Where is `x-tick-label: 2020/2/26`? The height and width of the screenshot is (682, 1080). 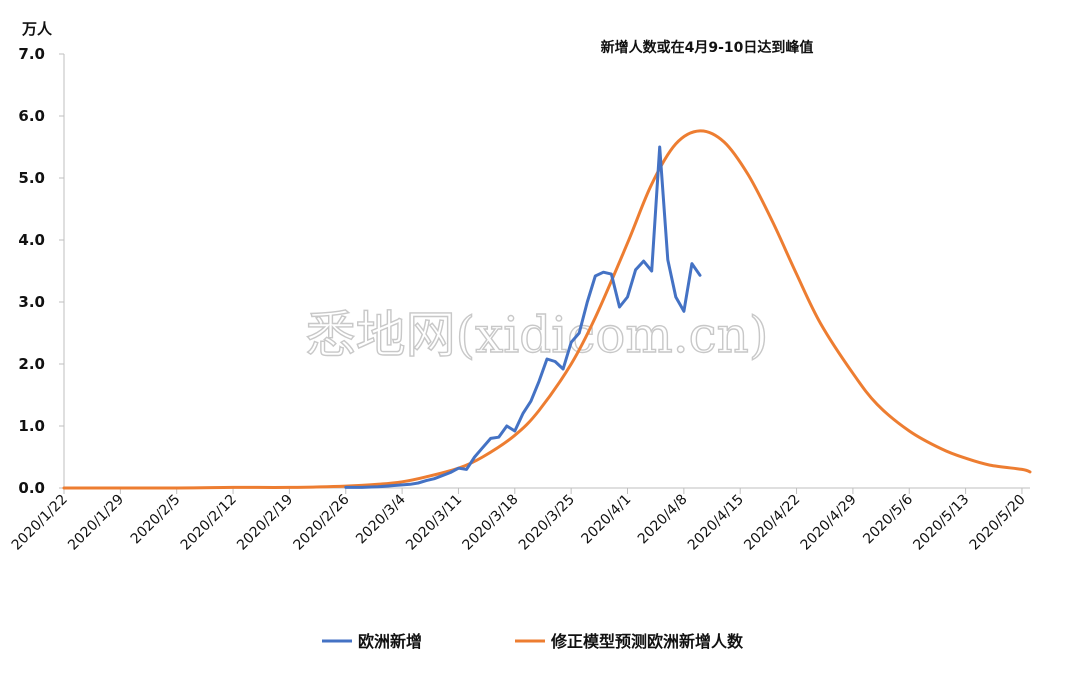 x-tick-label: 2020/2/26 is located at coordinates (321, 522).